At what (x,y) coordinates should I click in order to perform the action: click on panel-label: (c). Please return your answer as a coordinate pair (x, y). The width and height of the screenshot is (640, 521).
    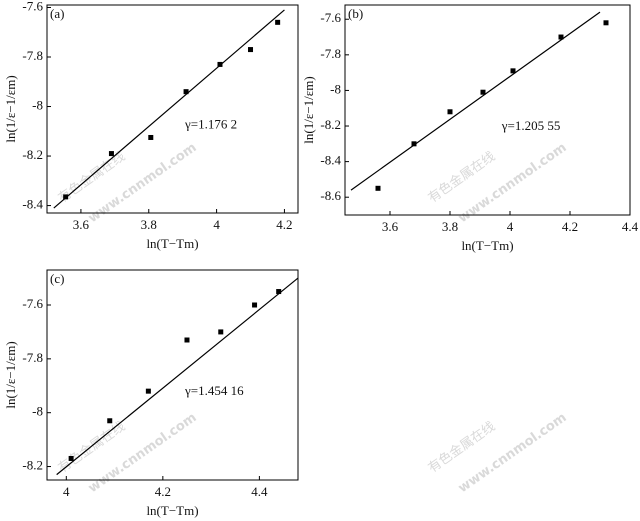
    Looking at the image, I should click on (57, 278).